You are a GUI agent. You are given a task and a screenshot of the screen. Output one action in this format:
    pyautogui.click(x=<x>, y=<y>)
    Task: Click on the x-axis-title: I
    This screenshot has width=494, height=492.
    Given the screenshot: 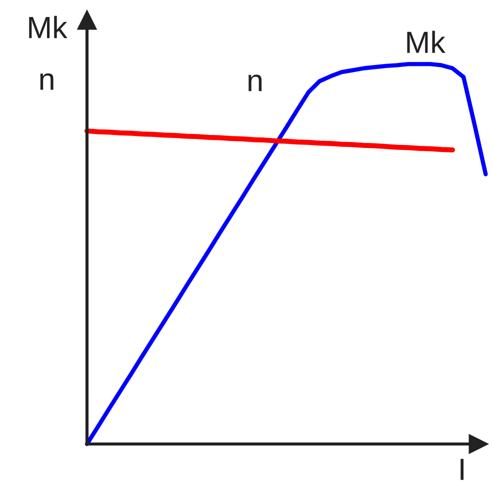 What is the action you would take?
    pyautogui.click(x=462, y=469)
    